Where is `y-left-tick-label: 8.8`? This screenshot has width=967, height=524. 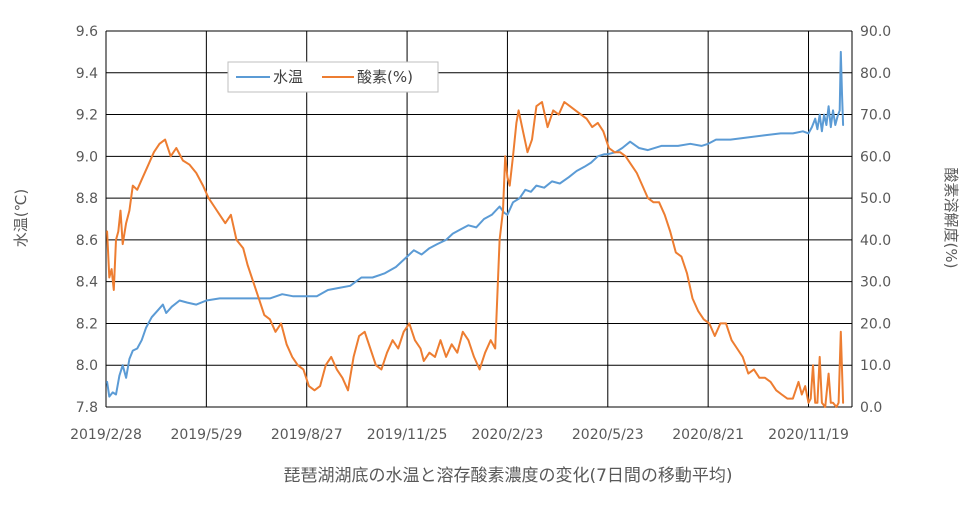 y-left-tick-label: 8.8 is located at coordinates (87, 199).